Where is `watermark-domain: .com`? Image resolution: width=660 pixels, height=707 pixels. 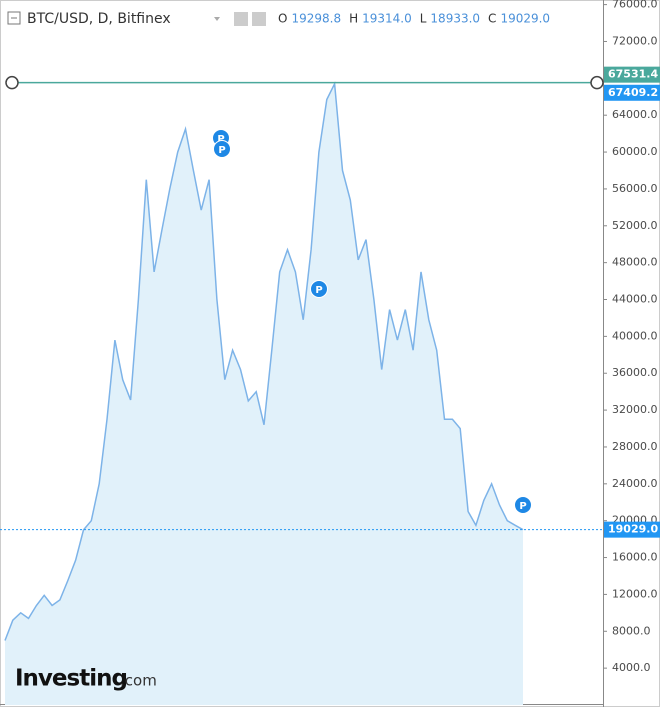
watermark-domain: .com is located at coordinates (138, 681).